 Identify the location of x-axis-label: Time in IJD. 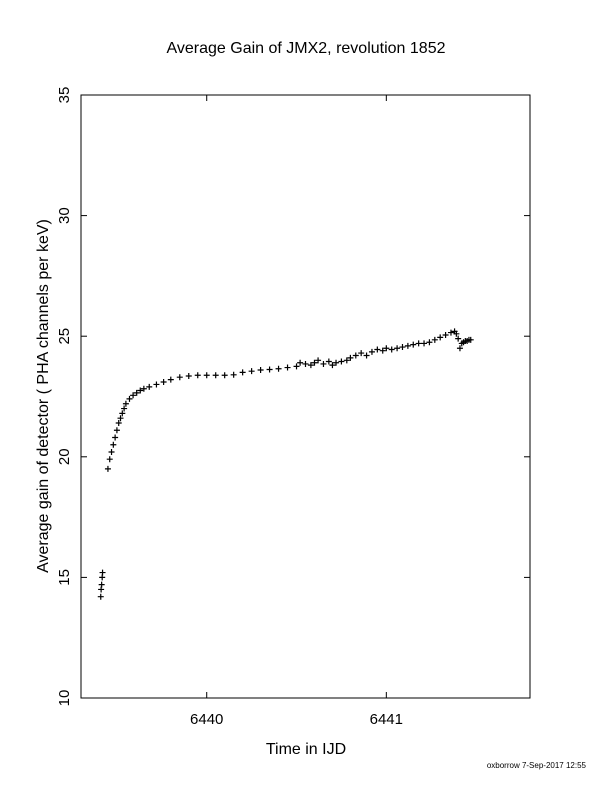
(306, 749).